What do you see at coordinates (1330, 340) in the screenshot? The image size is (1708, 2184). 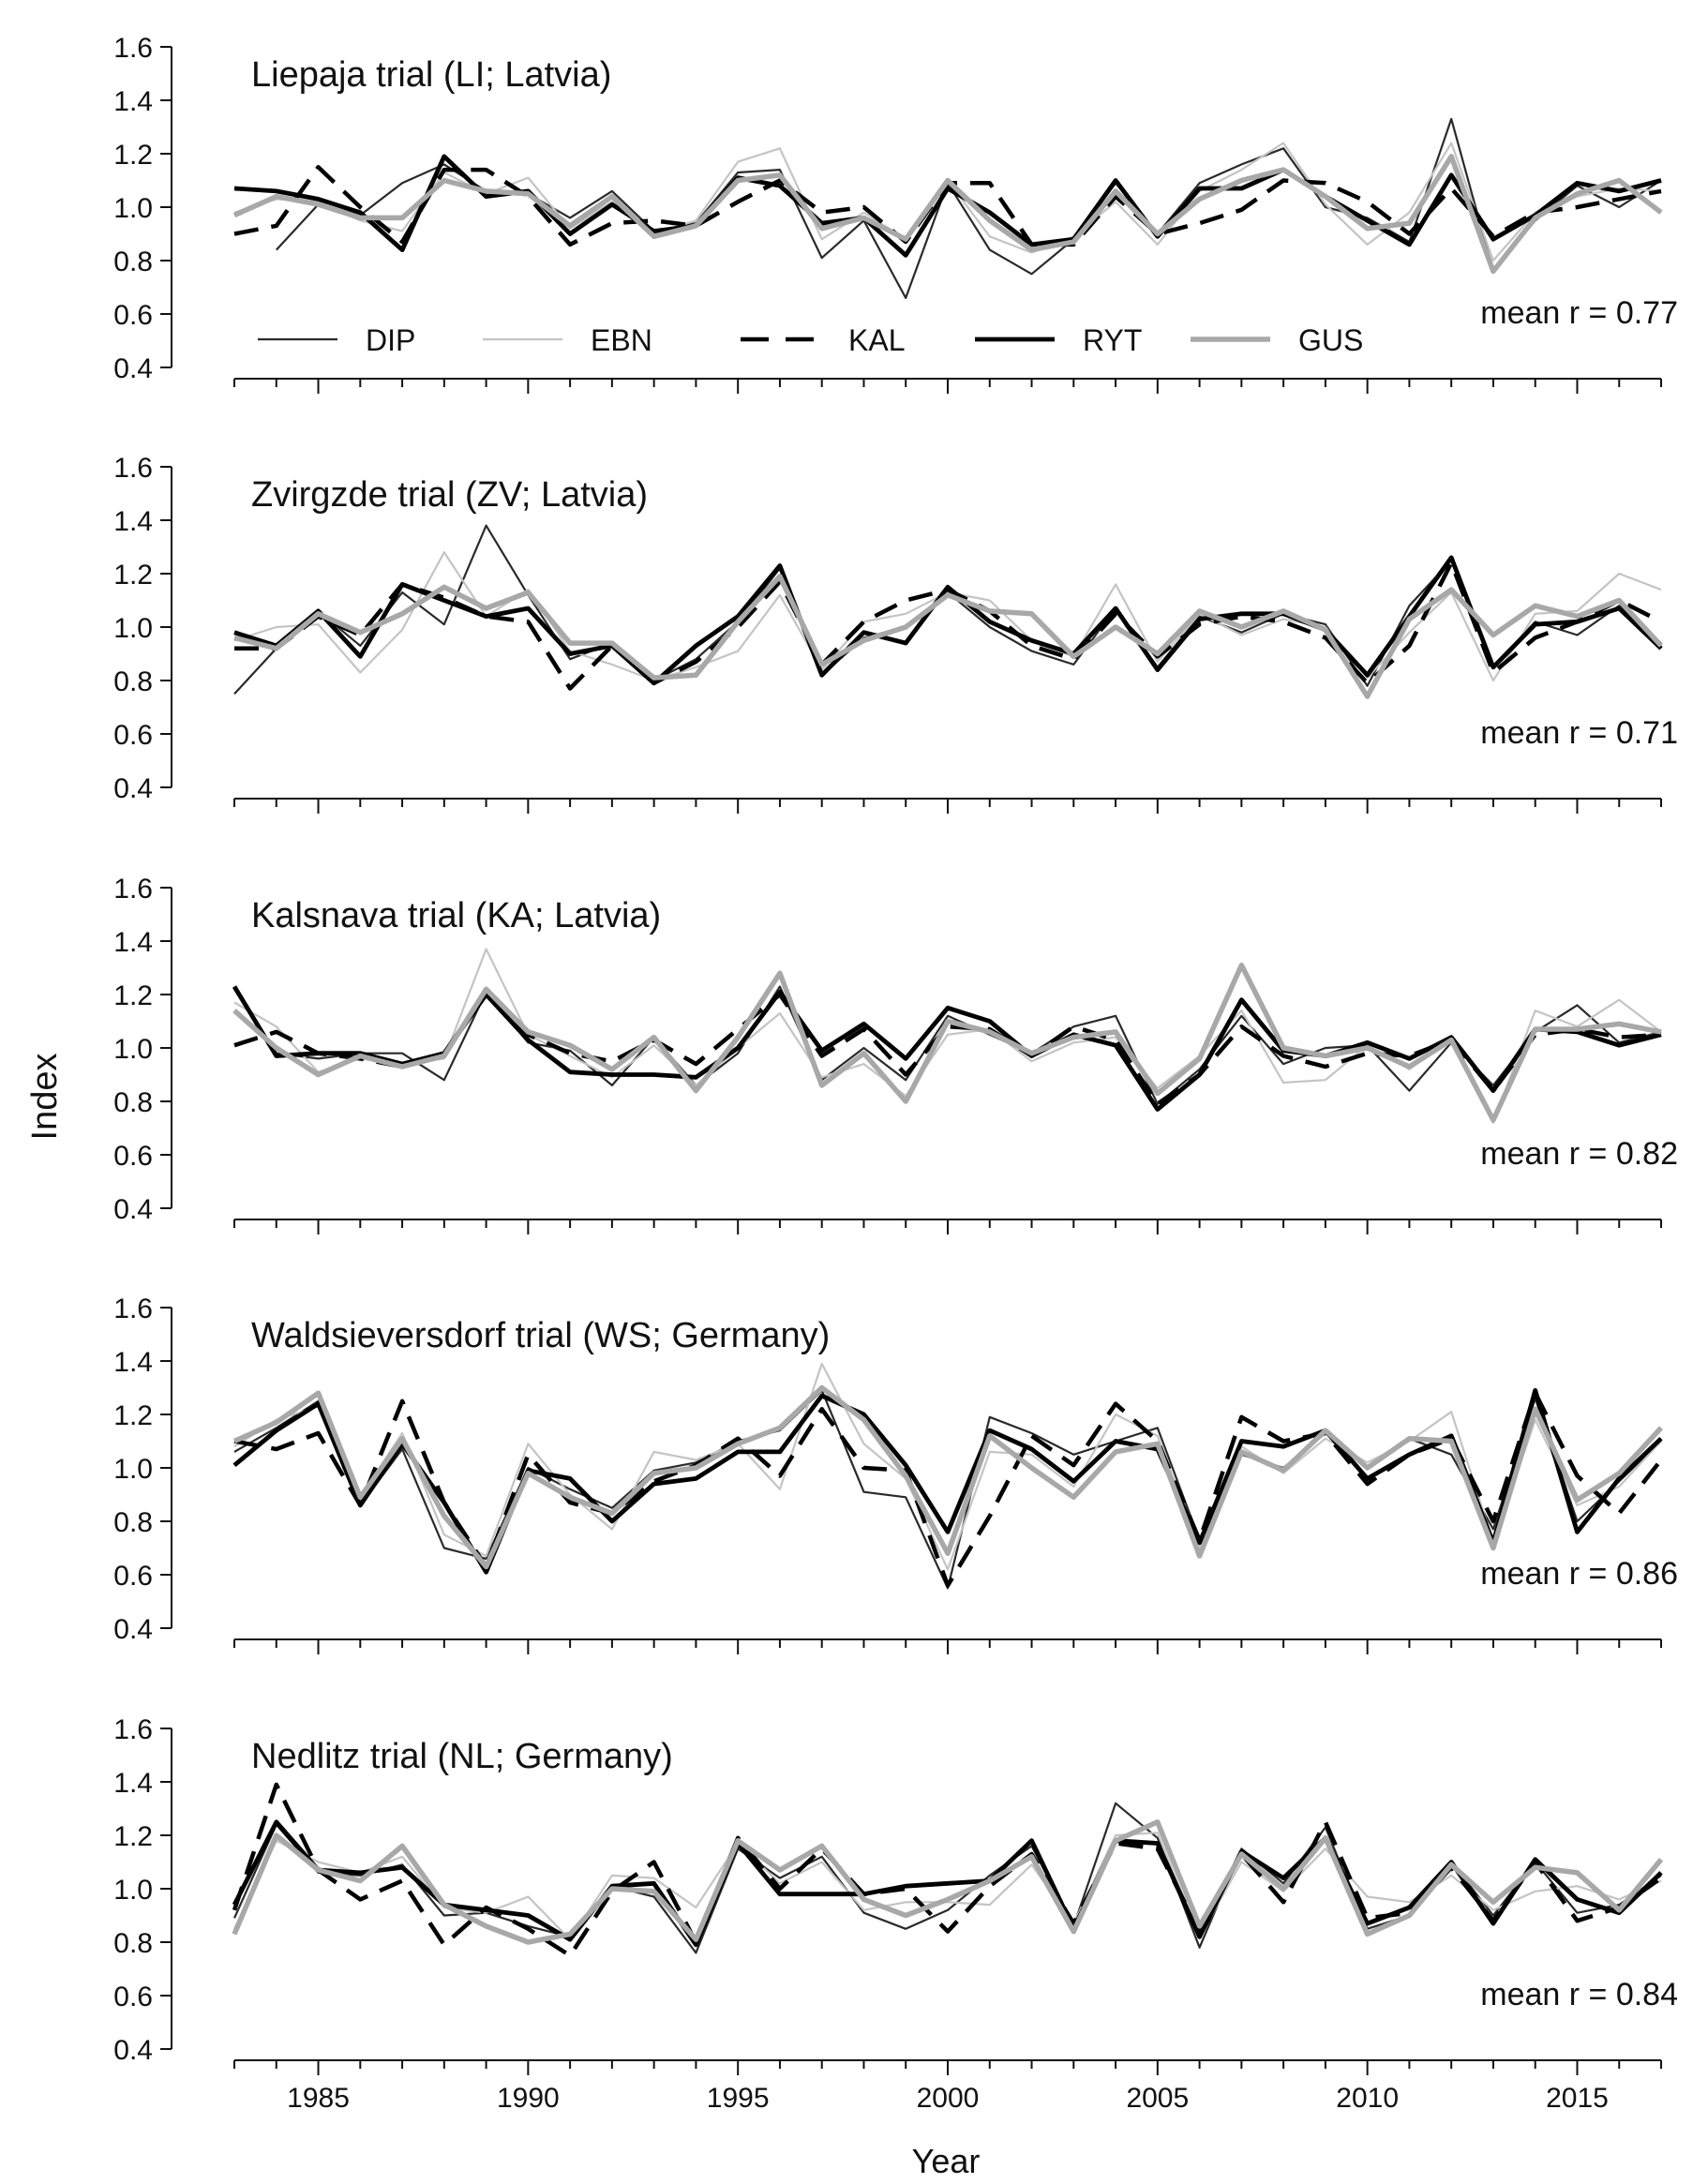 I see `legend-label-gus: GUS` at bounding box center [1330, 340].